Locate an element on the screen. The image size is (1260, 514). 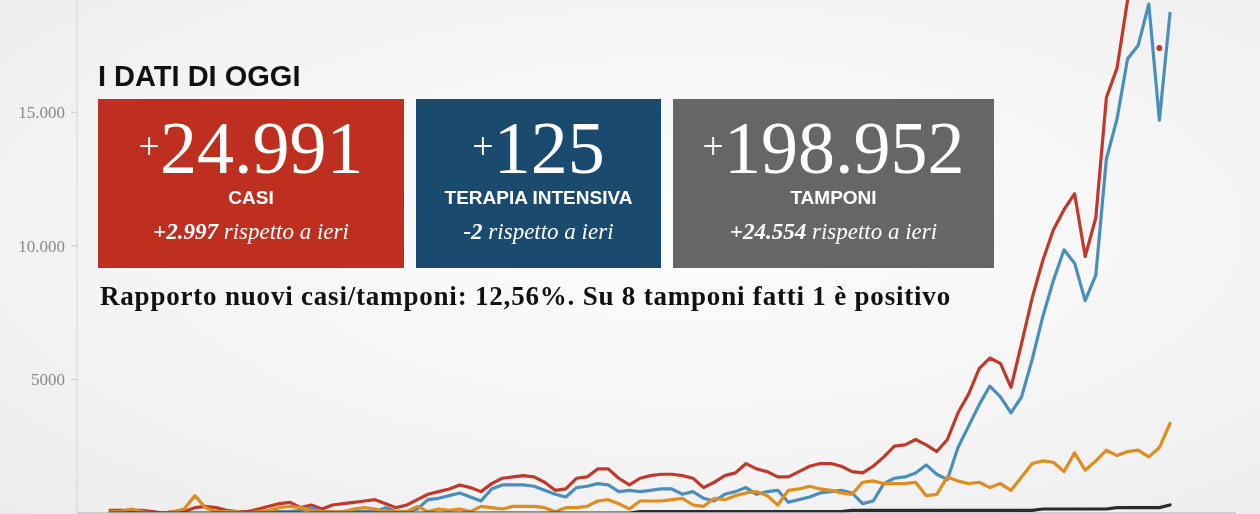
annotation: +24.554 rispetto a ieri is located at coordinates (833, 231).